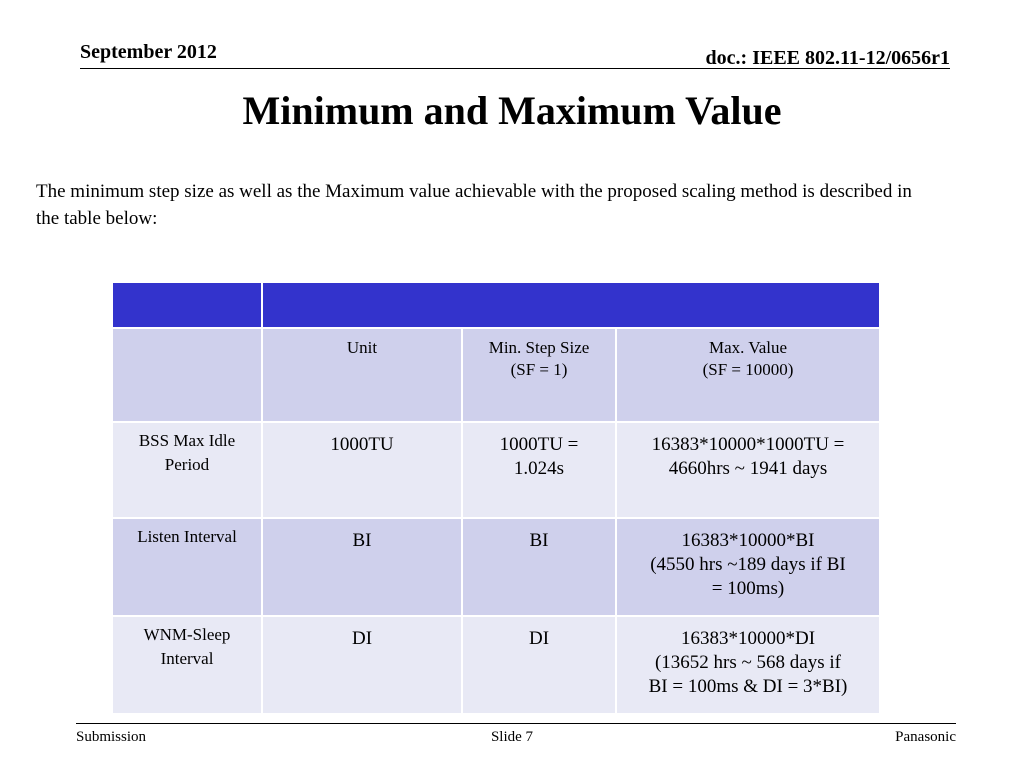 This screenshot has width=1024, height=768. I want to click on min-step-cell: BI, so click(539, 567).